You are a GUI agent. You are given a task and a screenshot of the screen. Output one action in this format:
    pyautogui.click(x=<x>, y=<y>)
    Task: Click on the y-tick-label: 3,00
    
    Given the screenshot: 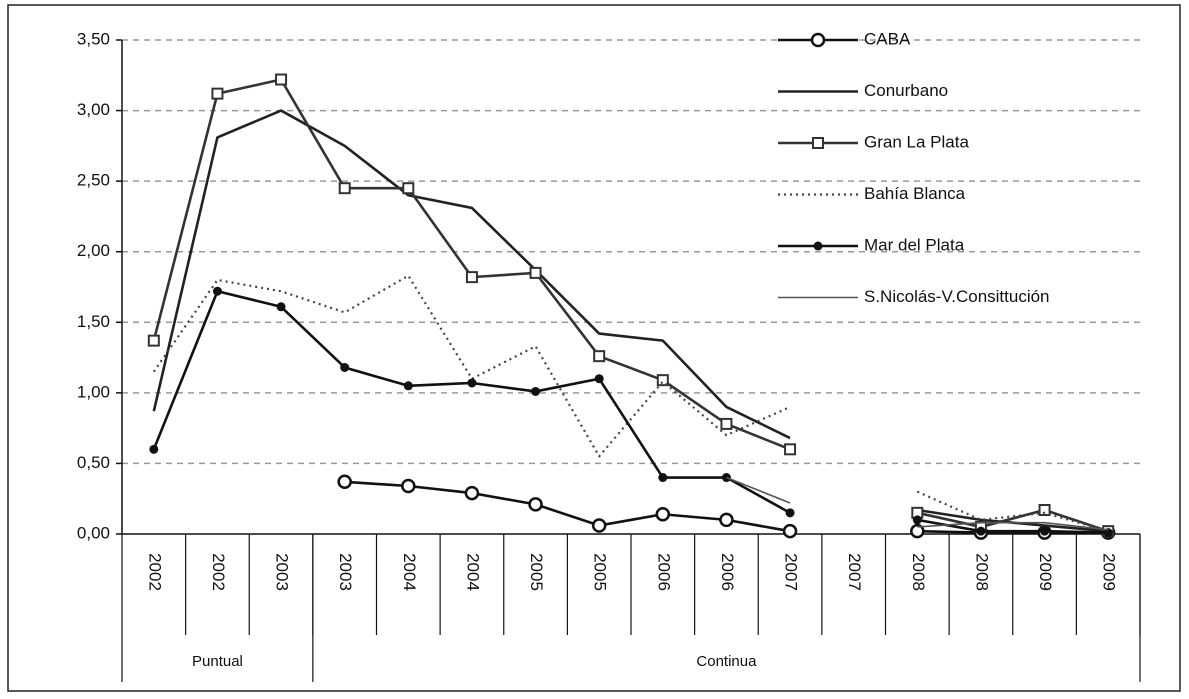 What is the action you would take?
    pyautogui.click(x=93, y=109)
    